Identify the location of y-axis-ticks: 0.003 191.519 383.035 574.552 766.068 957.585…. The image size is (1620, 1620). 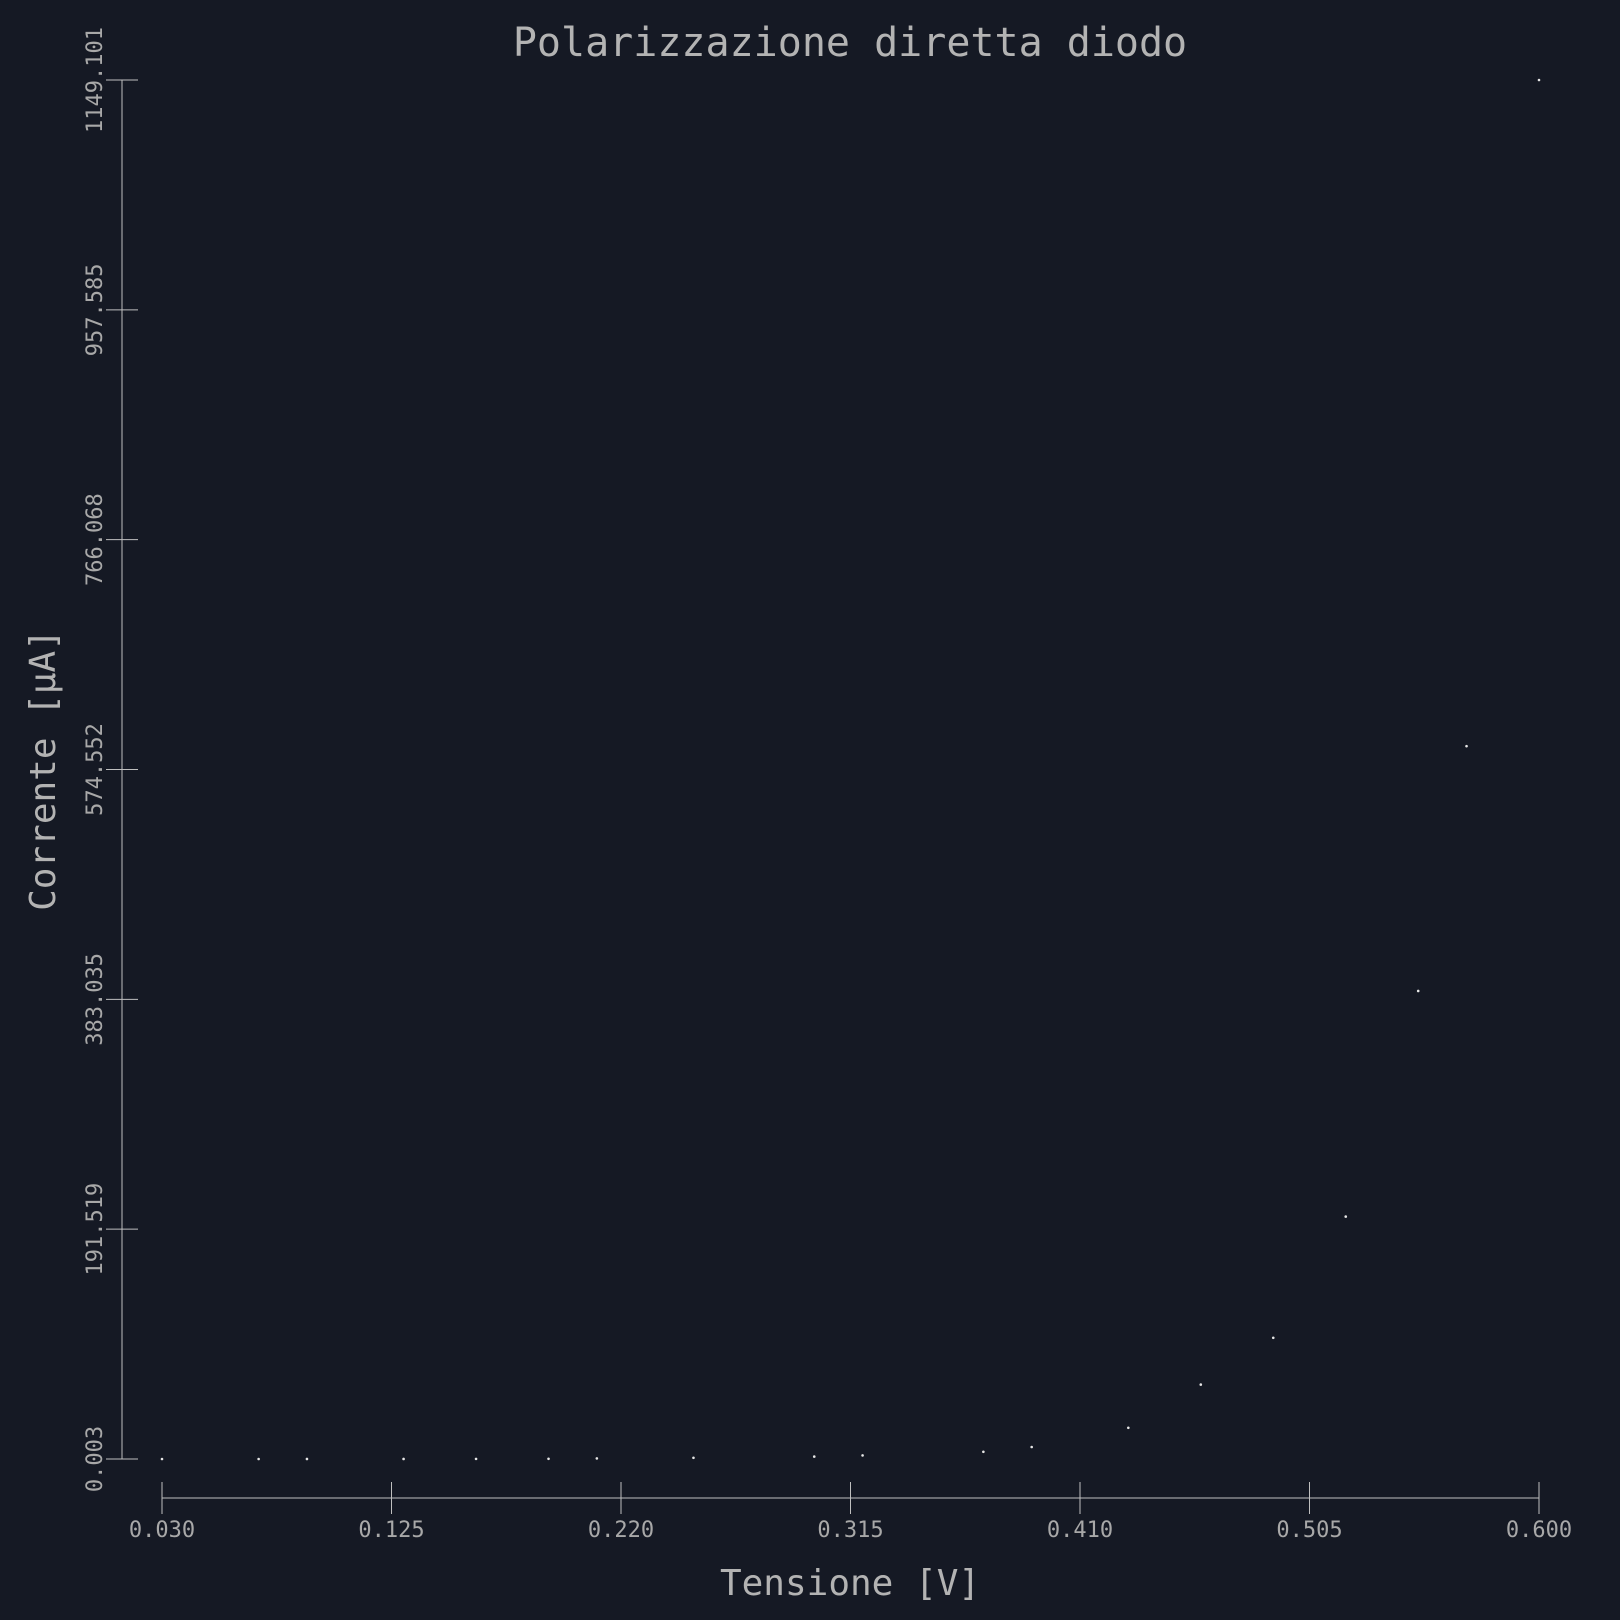
(110, 759).